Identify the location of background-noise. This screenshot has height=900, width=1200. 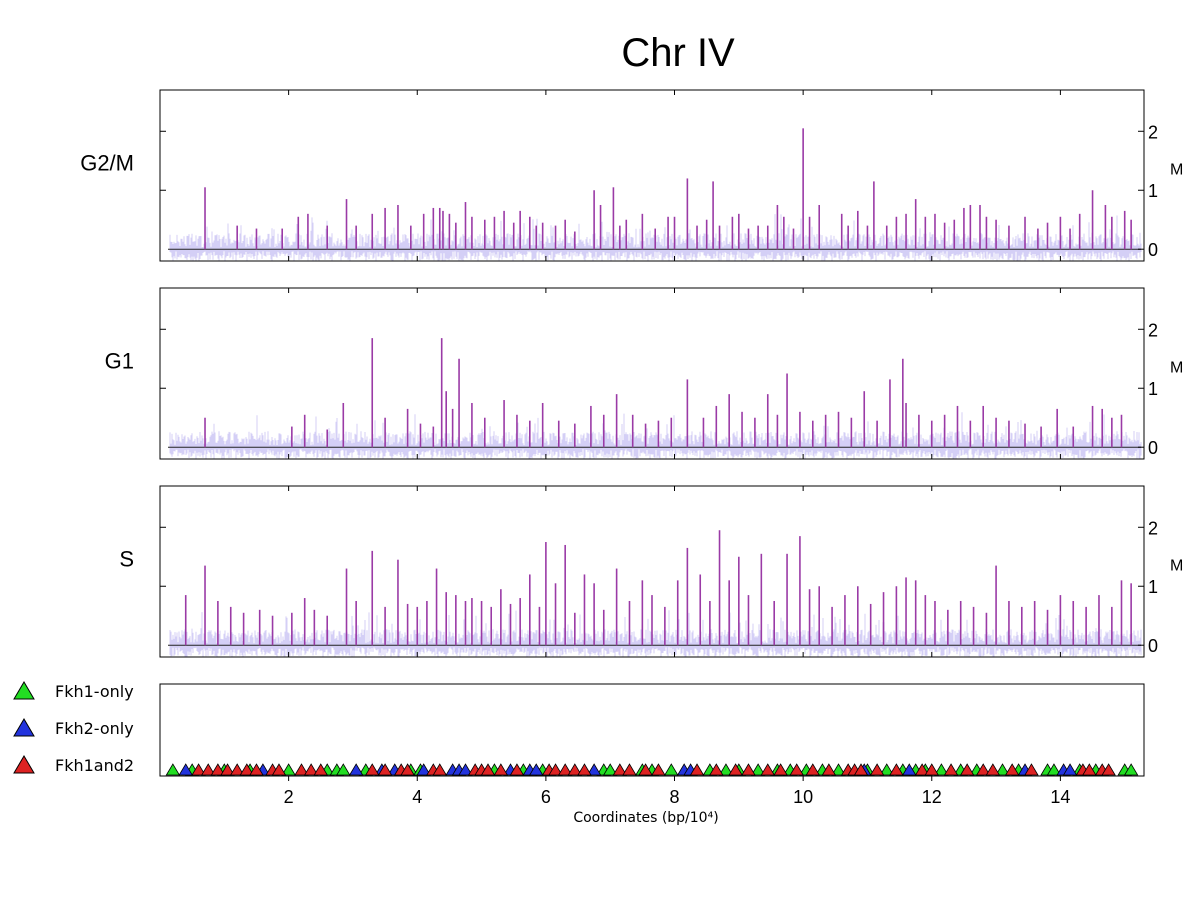
(655, 436).